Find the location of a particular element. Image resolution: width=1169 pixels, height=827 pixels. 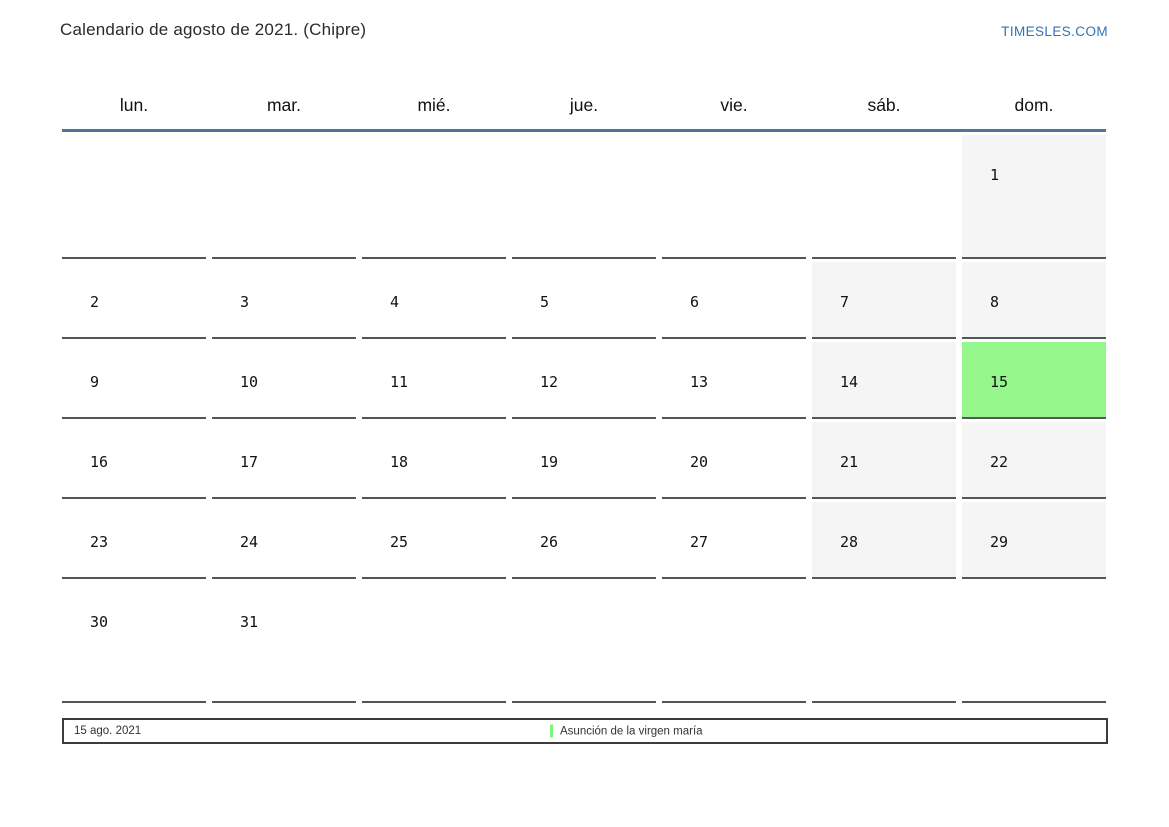

day-number: 31 is located at coordinates (249, 622).